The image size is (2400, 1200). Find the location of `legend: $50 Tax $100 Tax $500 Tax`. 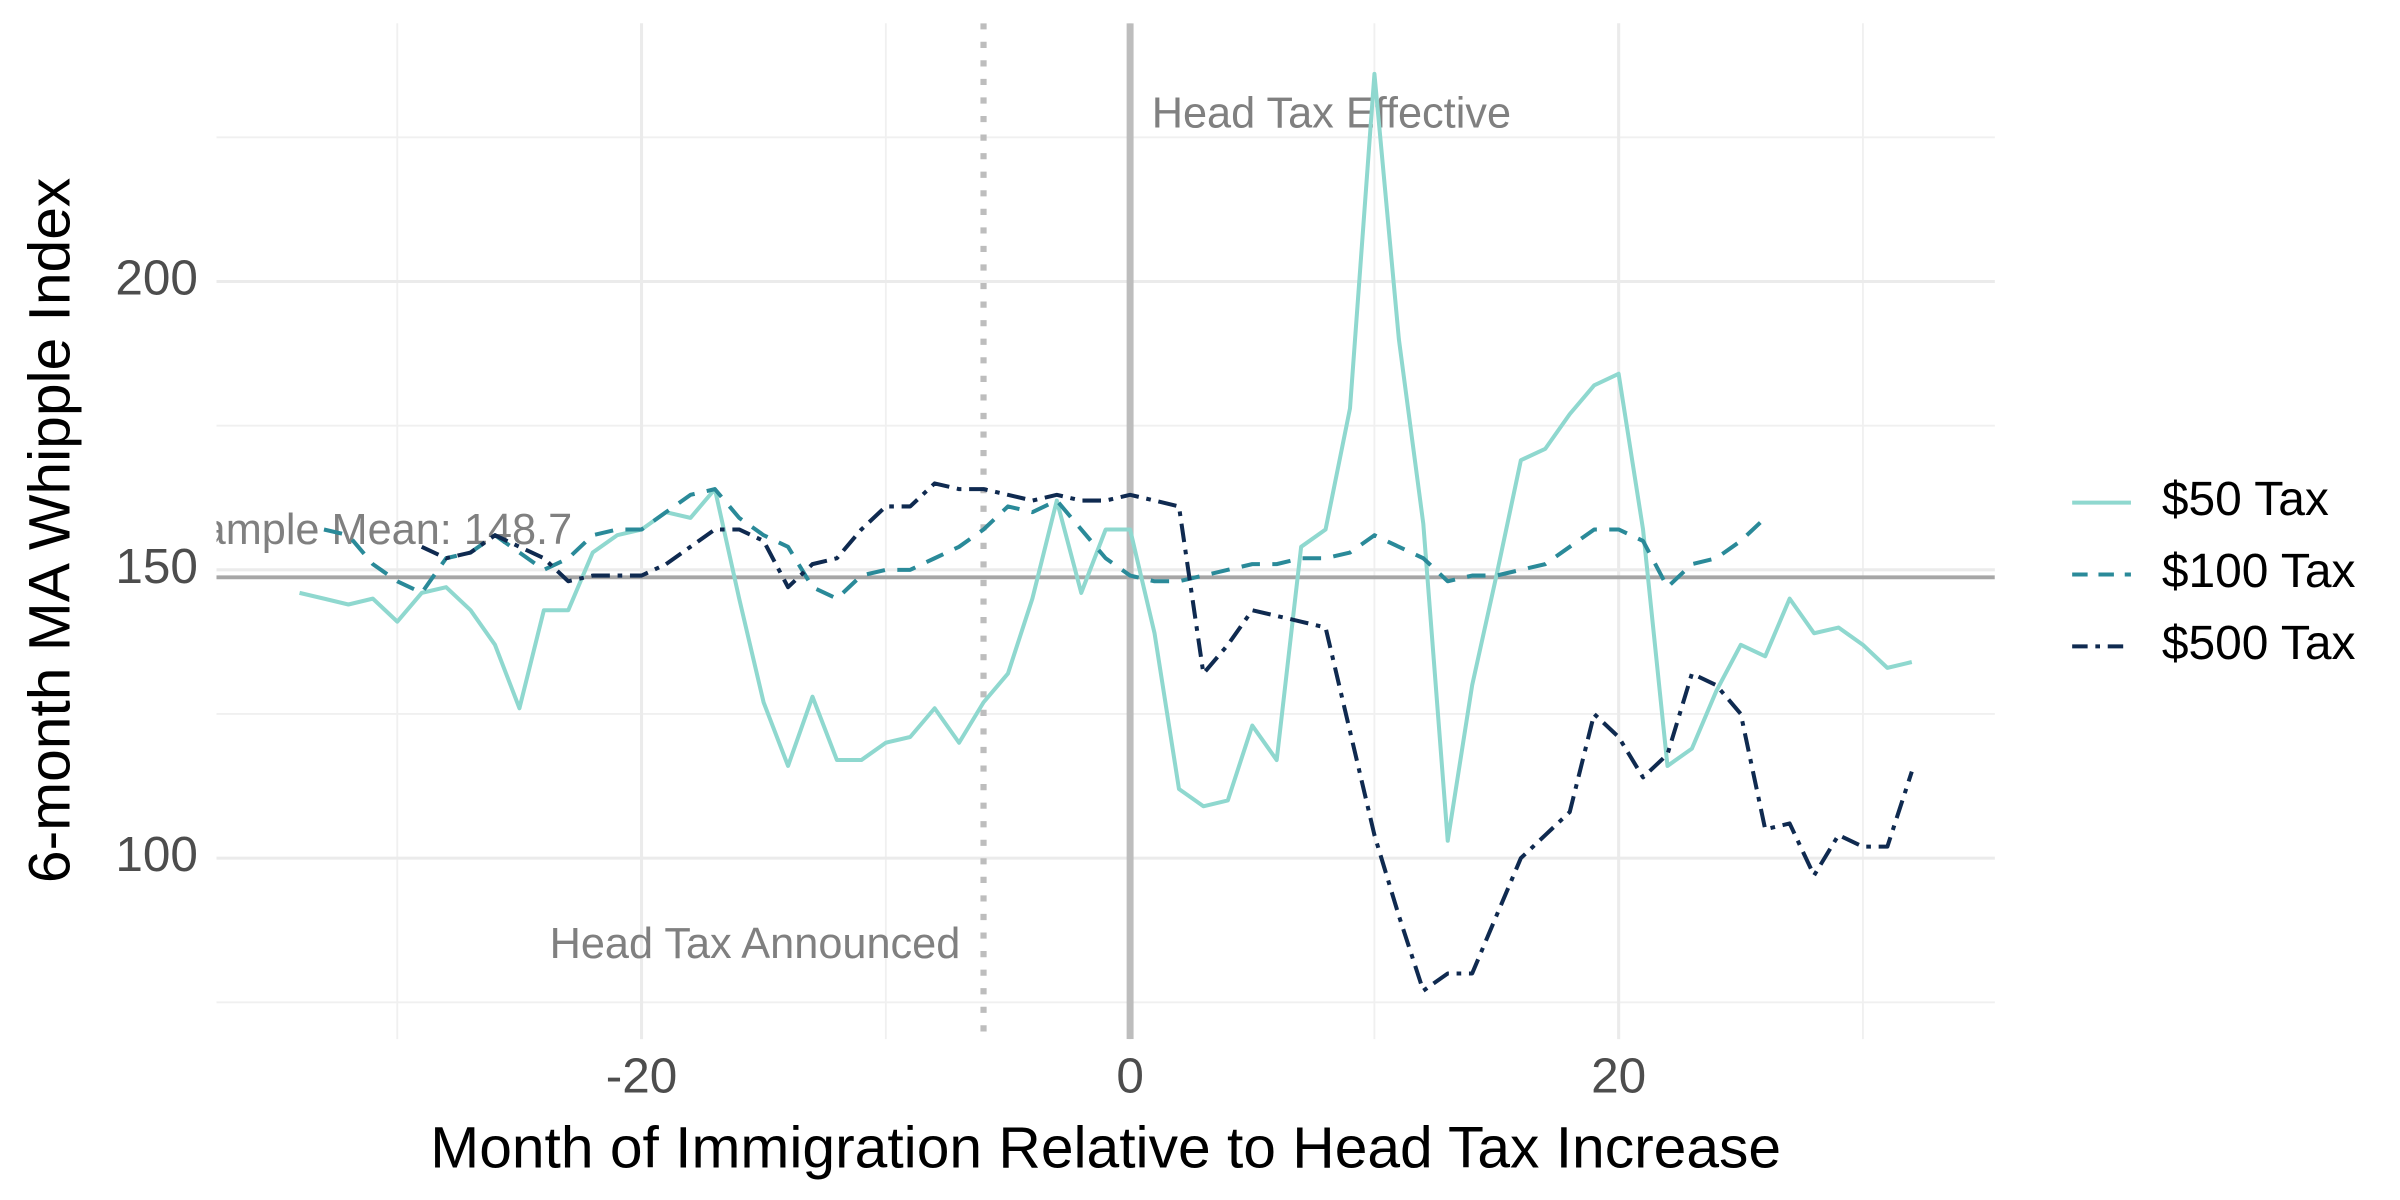

legend: $50 Tax $100 Tax $500 Tax is located at coordinates (2214, 571).